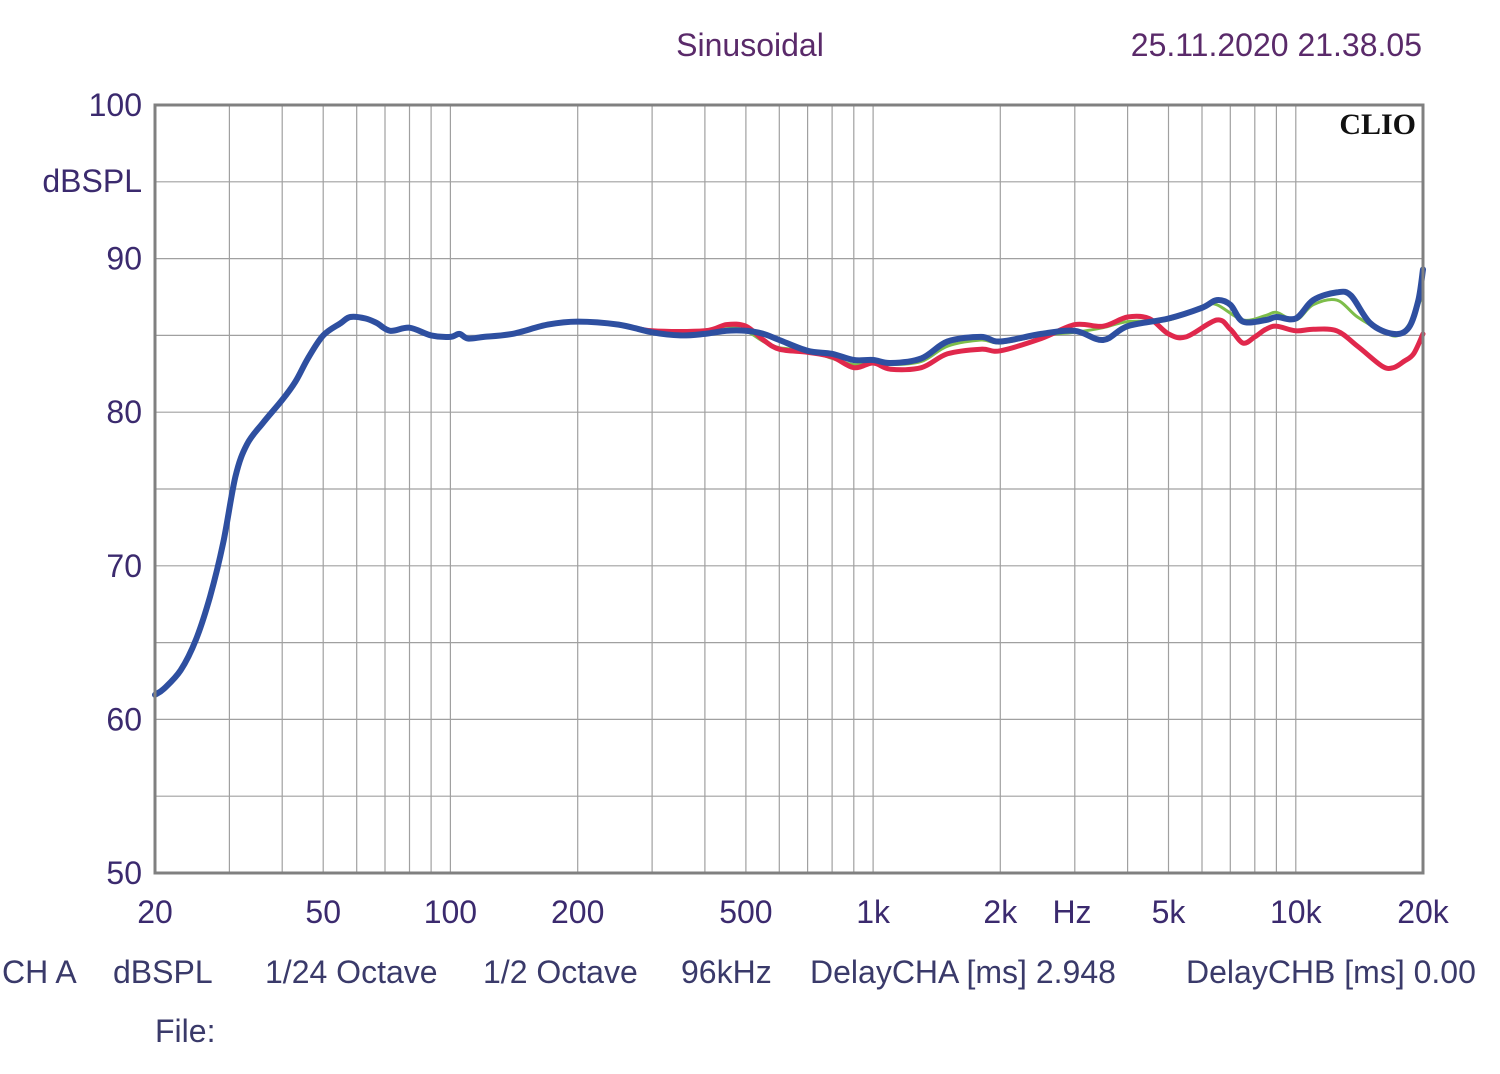  Describe the element at coordinates (124, 719) in the screenshot. I see `y-tick-label: 60` at that location.